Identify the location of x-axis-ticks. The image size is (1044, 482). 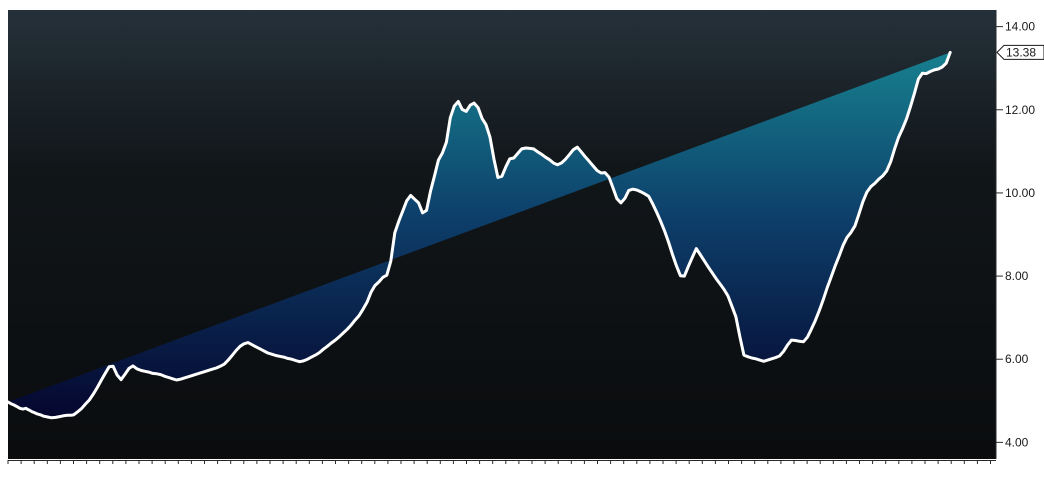
(499, 462).